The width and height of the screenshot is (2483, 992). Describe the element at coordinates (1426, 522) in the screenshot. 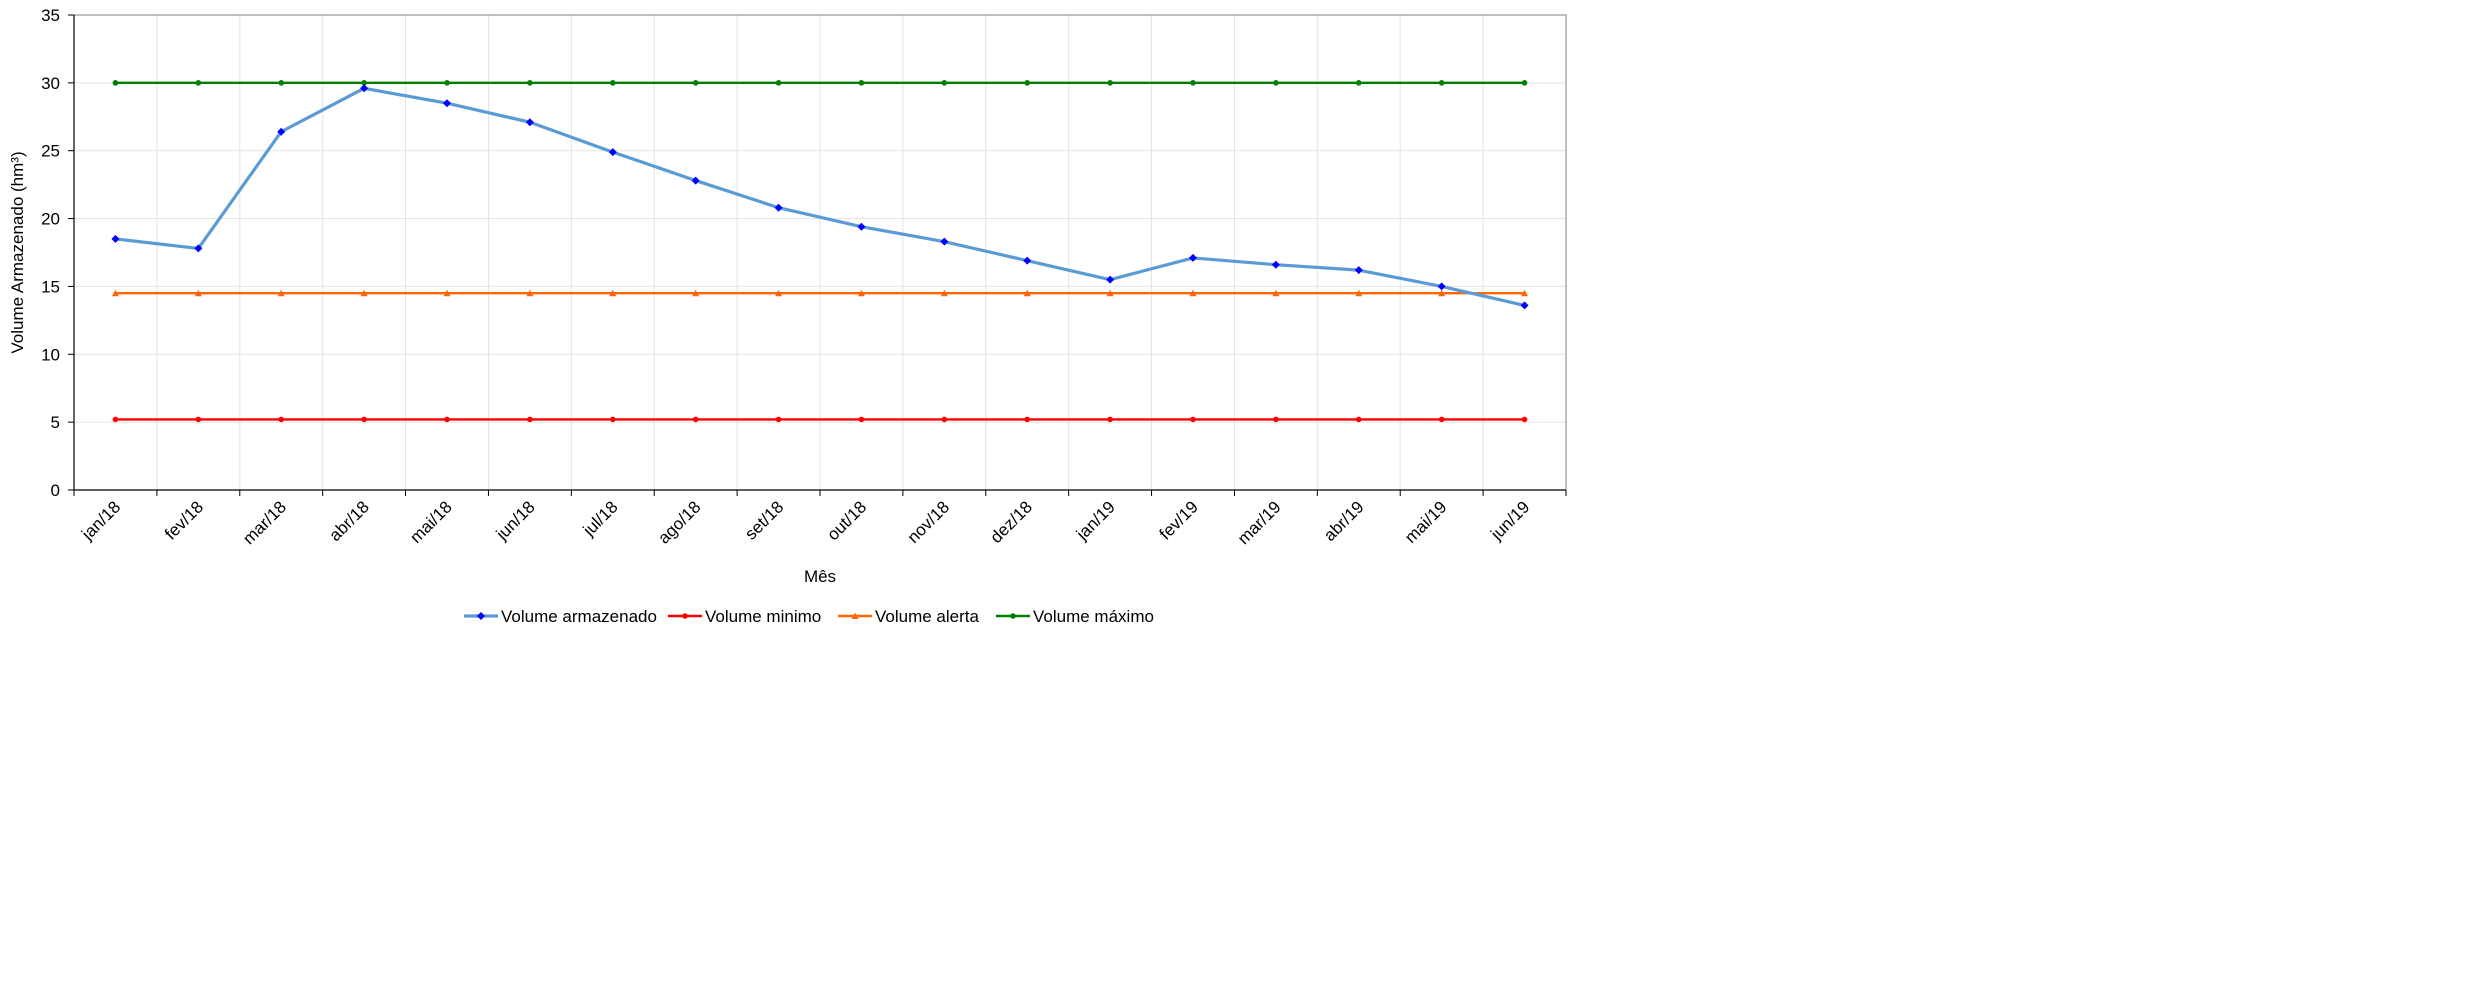

I see `x-tick-label: mai/19` at that location.